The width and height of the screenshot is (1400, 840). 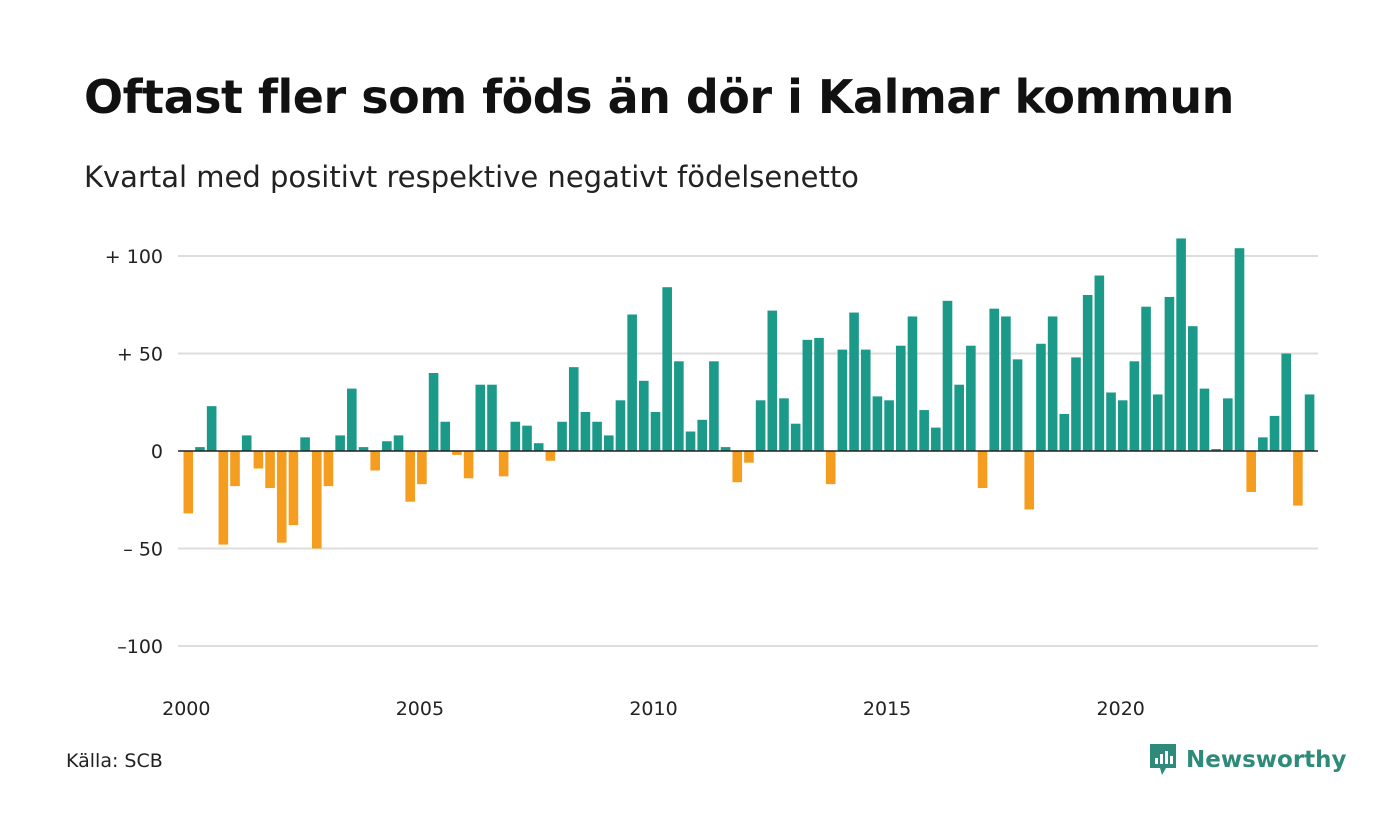 I want to click on y-tick-label: – 50, so click(x=143, y=550).